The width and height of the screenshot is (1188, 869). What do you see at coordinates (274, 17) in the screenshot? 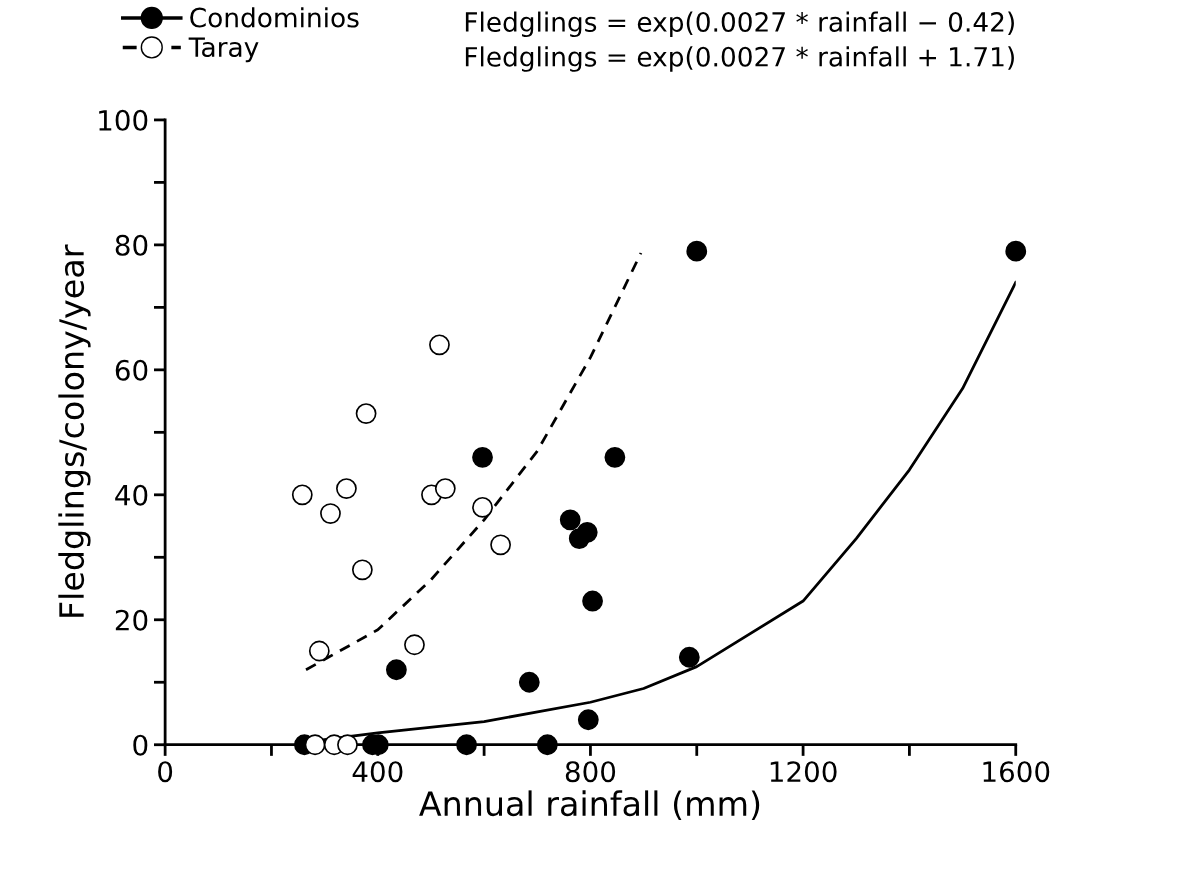
I see `legend-label: Condominios` at bounding box center [274, 17].